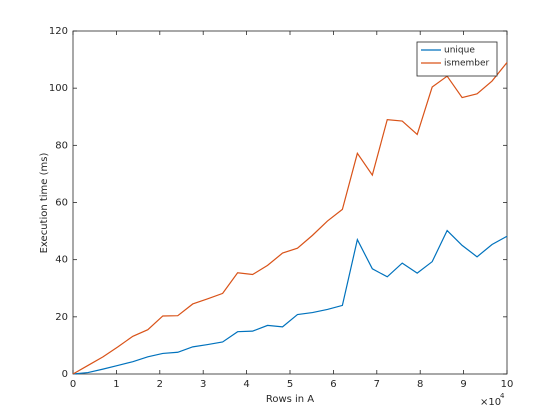 This screenshot has height=420, width=560. What do you see at coordinates (377, 384) in the screenshot?
I see `x-tick-label: 7` at bounding box center [377, 384].